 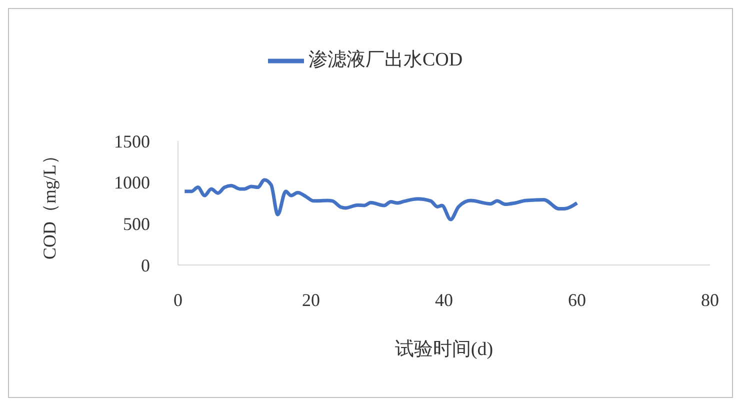 I want to click on x-tick-label: 0, so click(x=178, y=300).